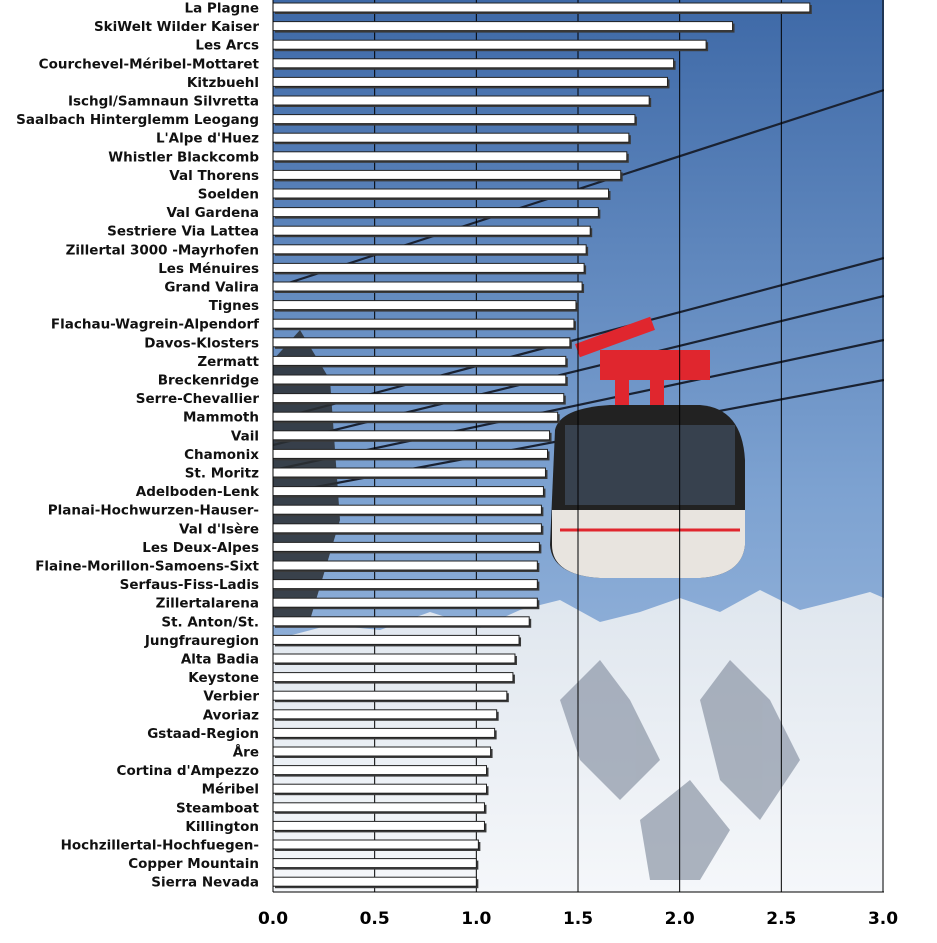 This screenshot has height=943, width=937. What do you see at coordinates (137, 120) in the screenshot?
I see `category-label: Saalbach Hinterglemm Leogang` at bounding box center [137, 120].